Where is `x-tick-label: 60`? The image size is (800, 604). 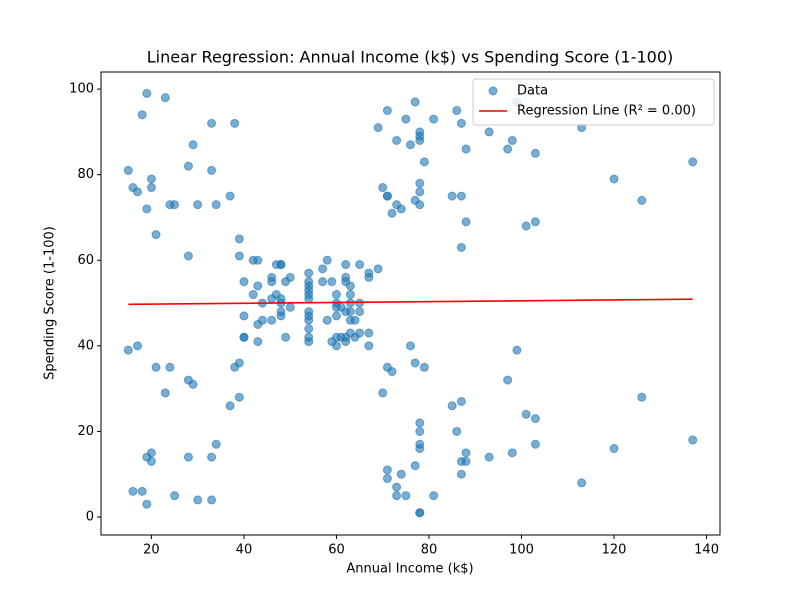 x-tick-label: 60 is located at coordinates (336, 550).